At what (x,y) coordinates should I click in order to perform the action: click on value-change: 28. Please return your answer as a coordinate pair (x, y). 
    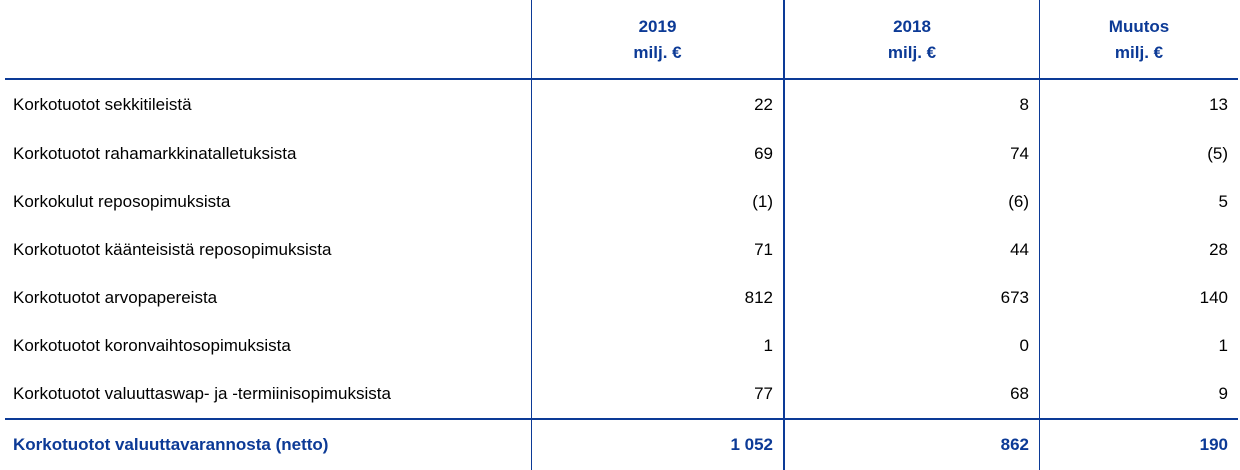
    Looking at the image, I should click on (1138, 250).